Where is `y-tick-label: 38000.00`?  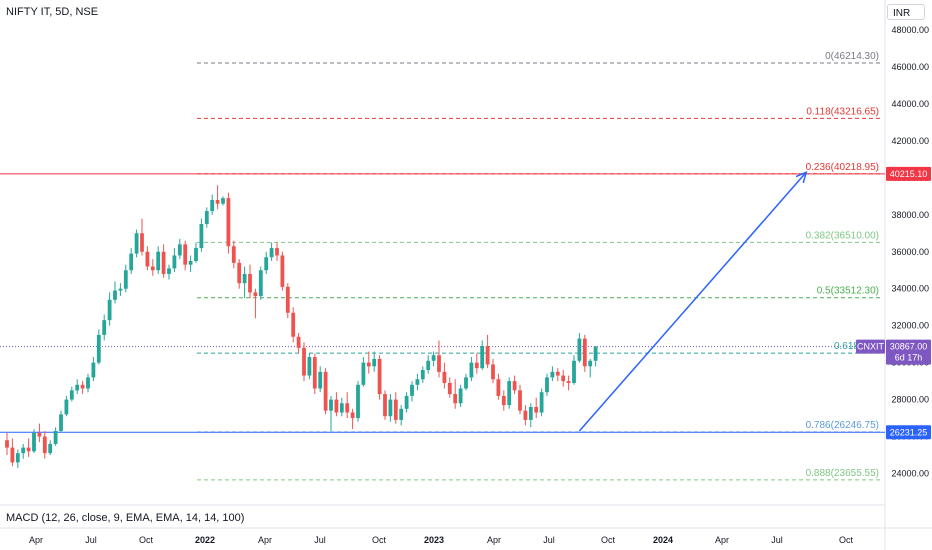 y-tick-label: 38000.00 is located at coordinates (910, 215).